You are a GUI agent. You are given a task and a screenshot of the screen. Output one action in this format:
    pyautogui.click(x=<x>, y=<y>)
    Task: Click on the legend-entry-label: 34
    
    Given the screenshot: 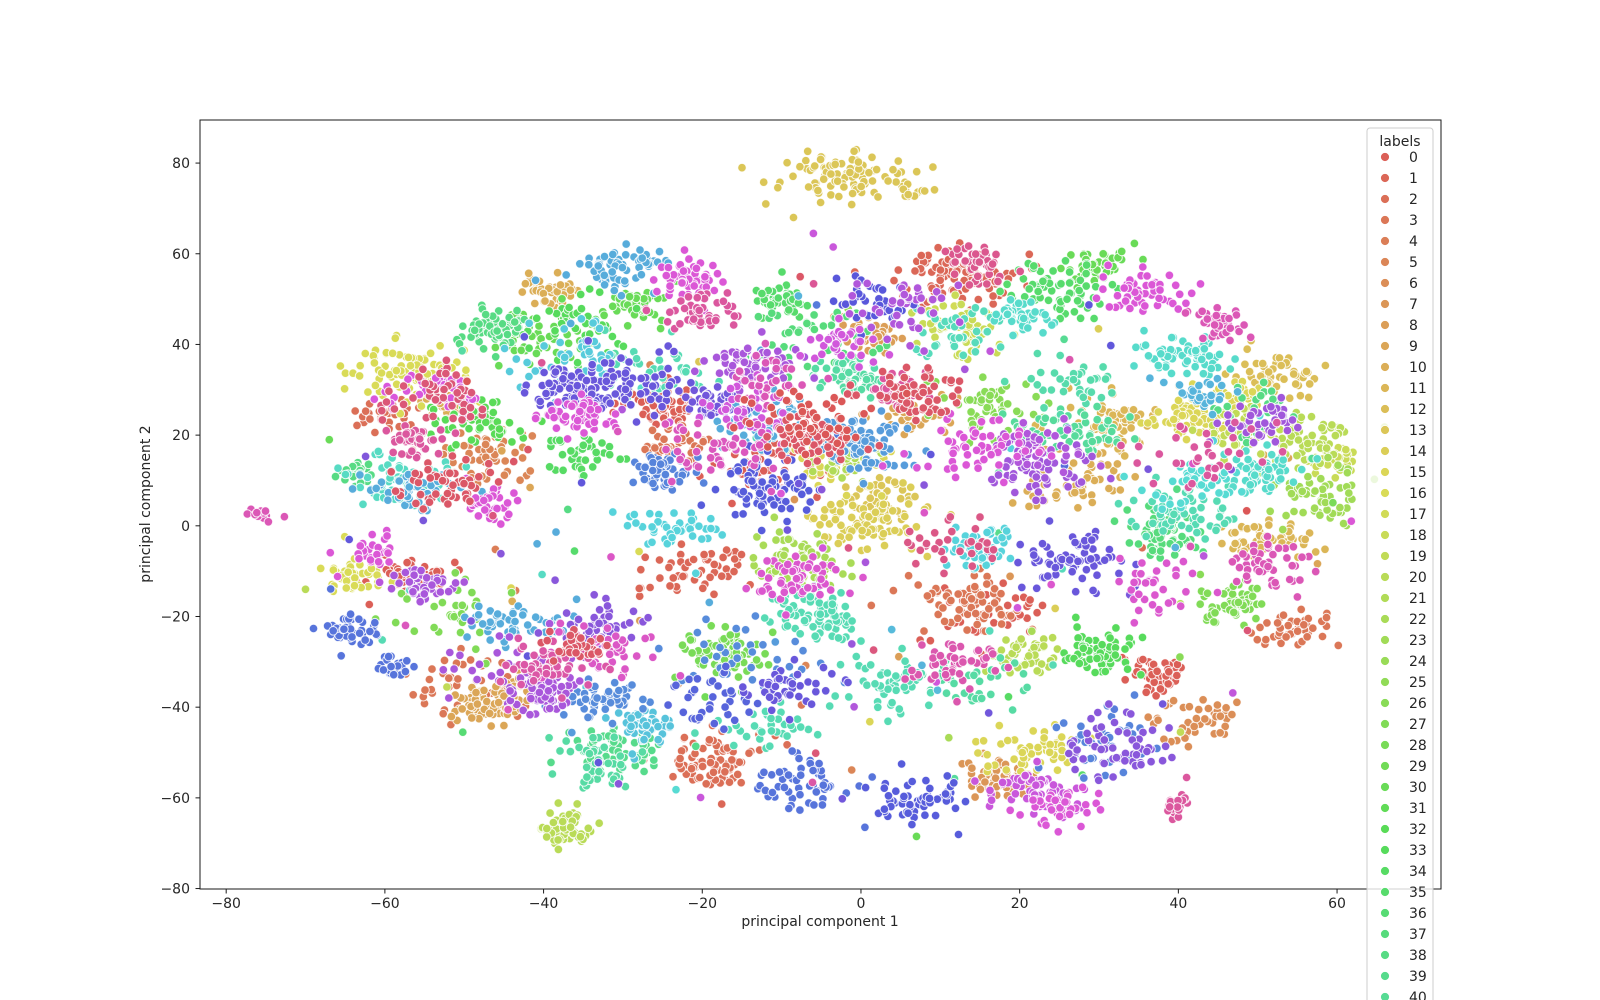 What is the action you would take?
    pyautogui.click(x=1418, y=872)
    